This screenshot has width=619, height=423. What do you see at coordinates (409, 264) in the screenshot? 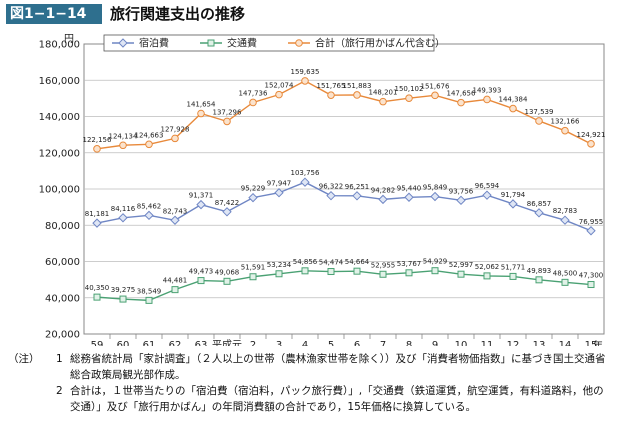
I see `data-label: 53,767` at bounding box center [409, 264].